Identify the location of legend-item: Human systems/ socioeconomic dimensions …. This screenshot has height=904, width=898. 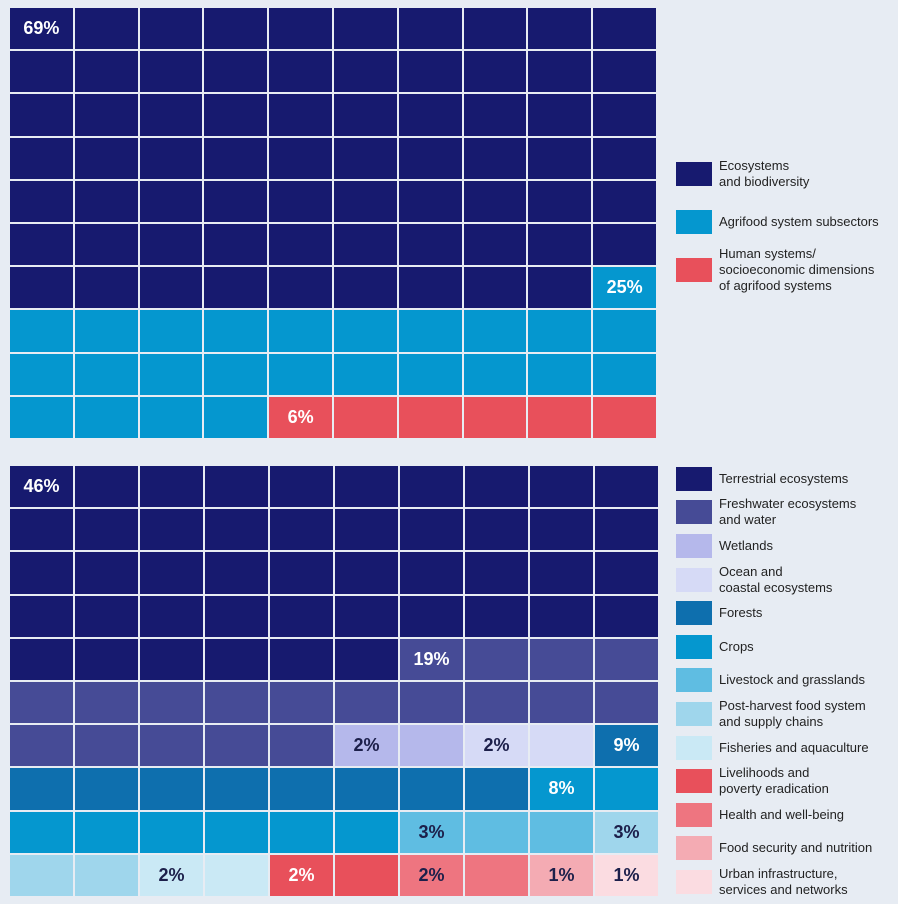
(787, 270).